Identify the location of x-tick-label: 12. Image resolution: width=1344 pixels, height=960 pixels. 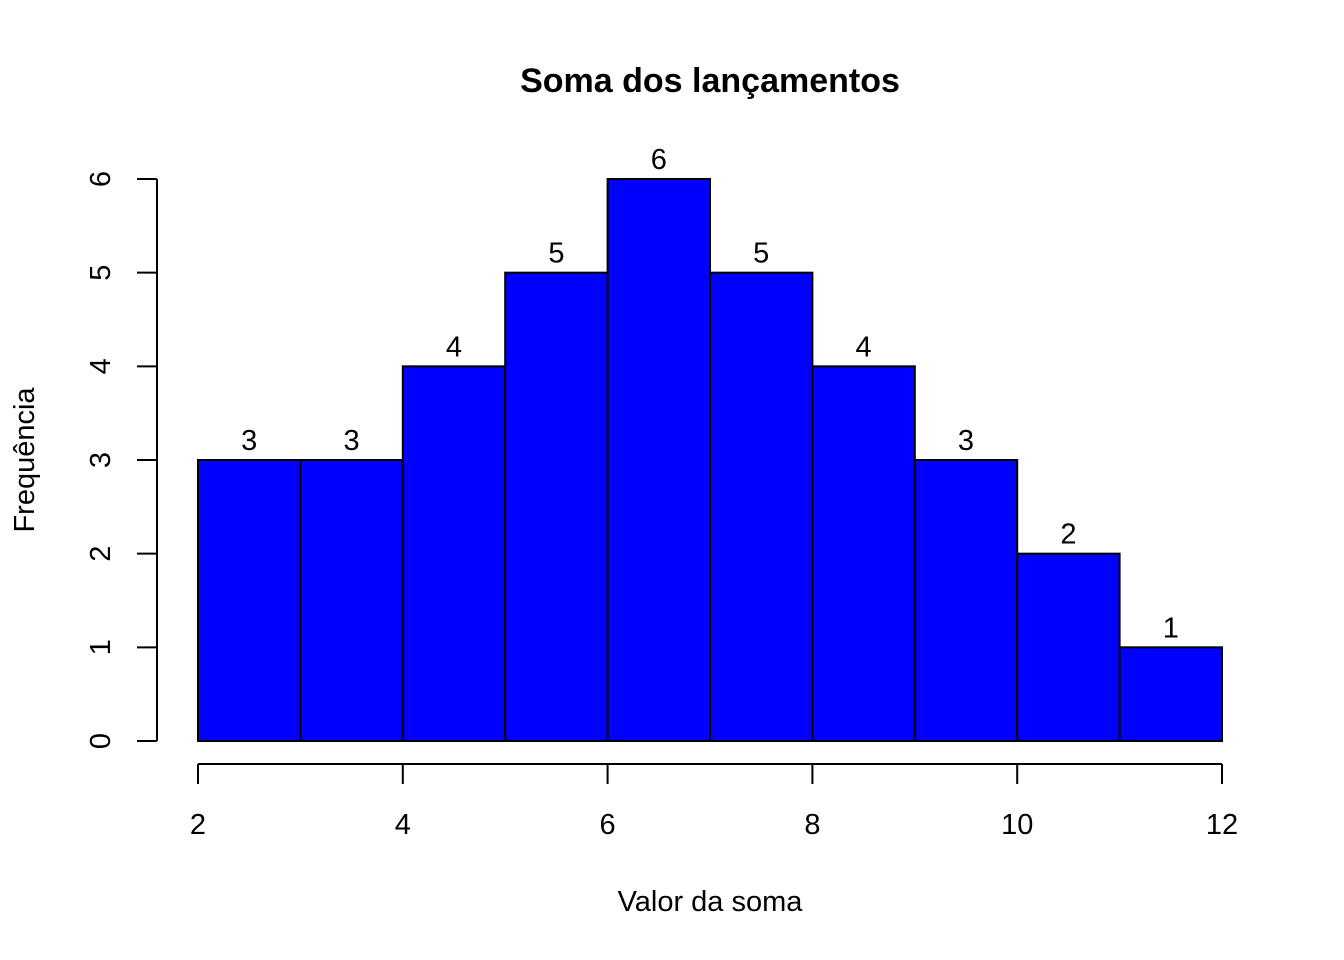
(1222, 825).